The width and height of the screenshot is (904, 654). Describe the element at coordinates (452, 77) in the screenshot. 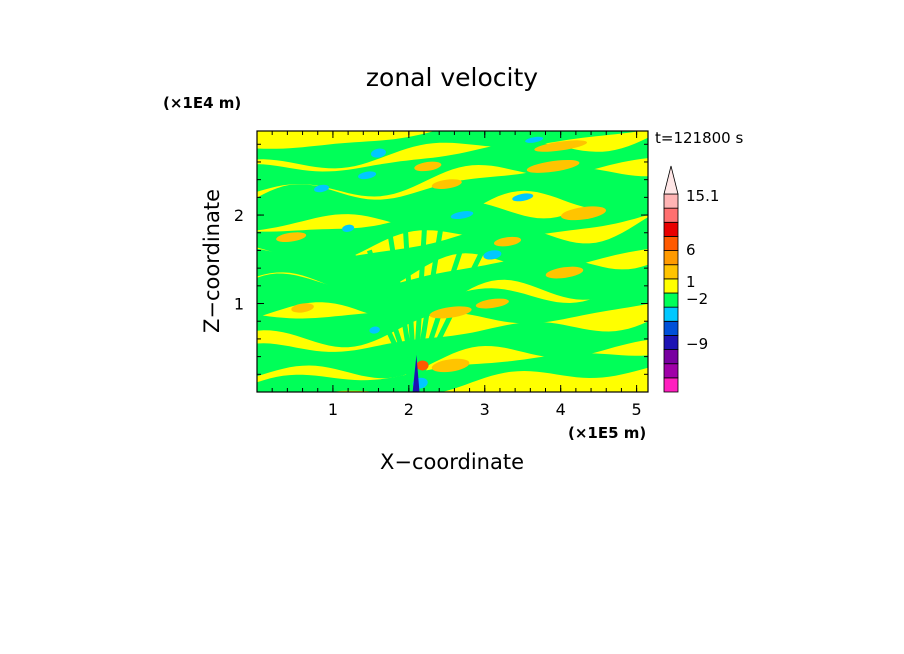

I see `chart-title: zonal velocity` at that location.